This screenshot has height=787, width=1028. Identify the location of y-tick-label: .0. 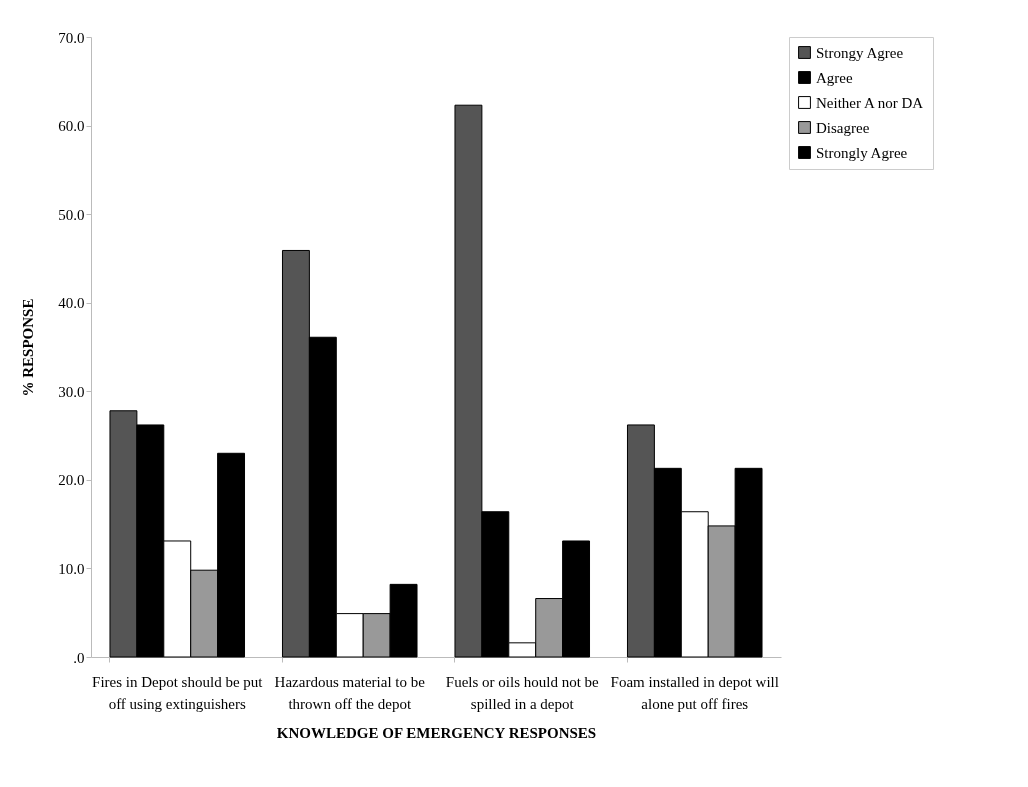
(79, 657).